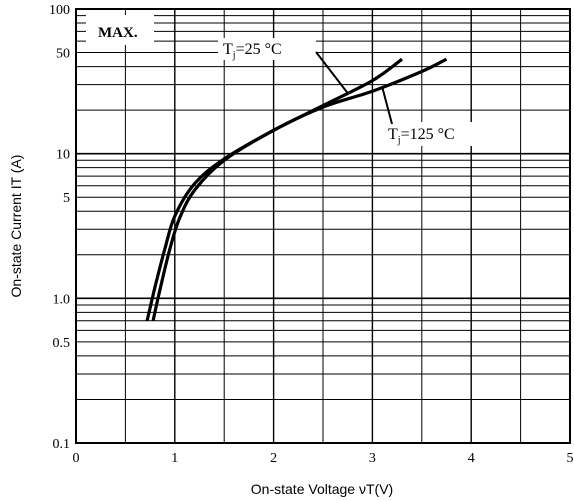 This screenshot has height=501, width=574. I want to click on annotation-125c-sub: j, so click(399, 140).